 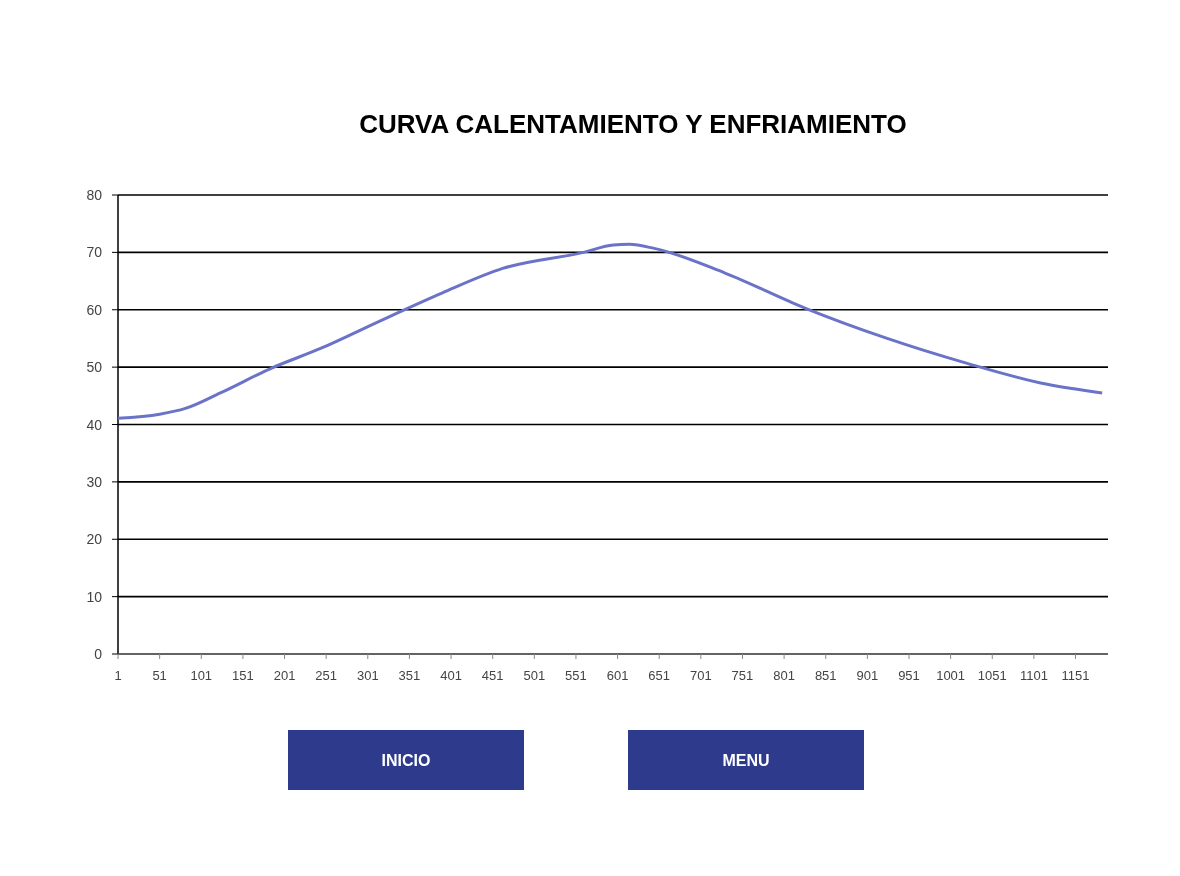 What do you see at coordinates (94, 252) in the screenshot?
I see `y-tick-label: 70` at bounding box center [94, 252].